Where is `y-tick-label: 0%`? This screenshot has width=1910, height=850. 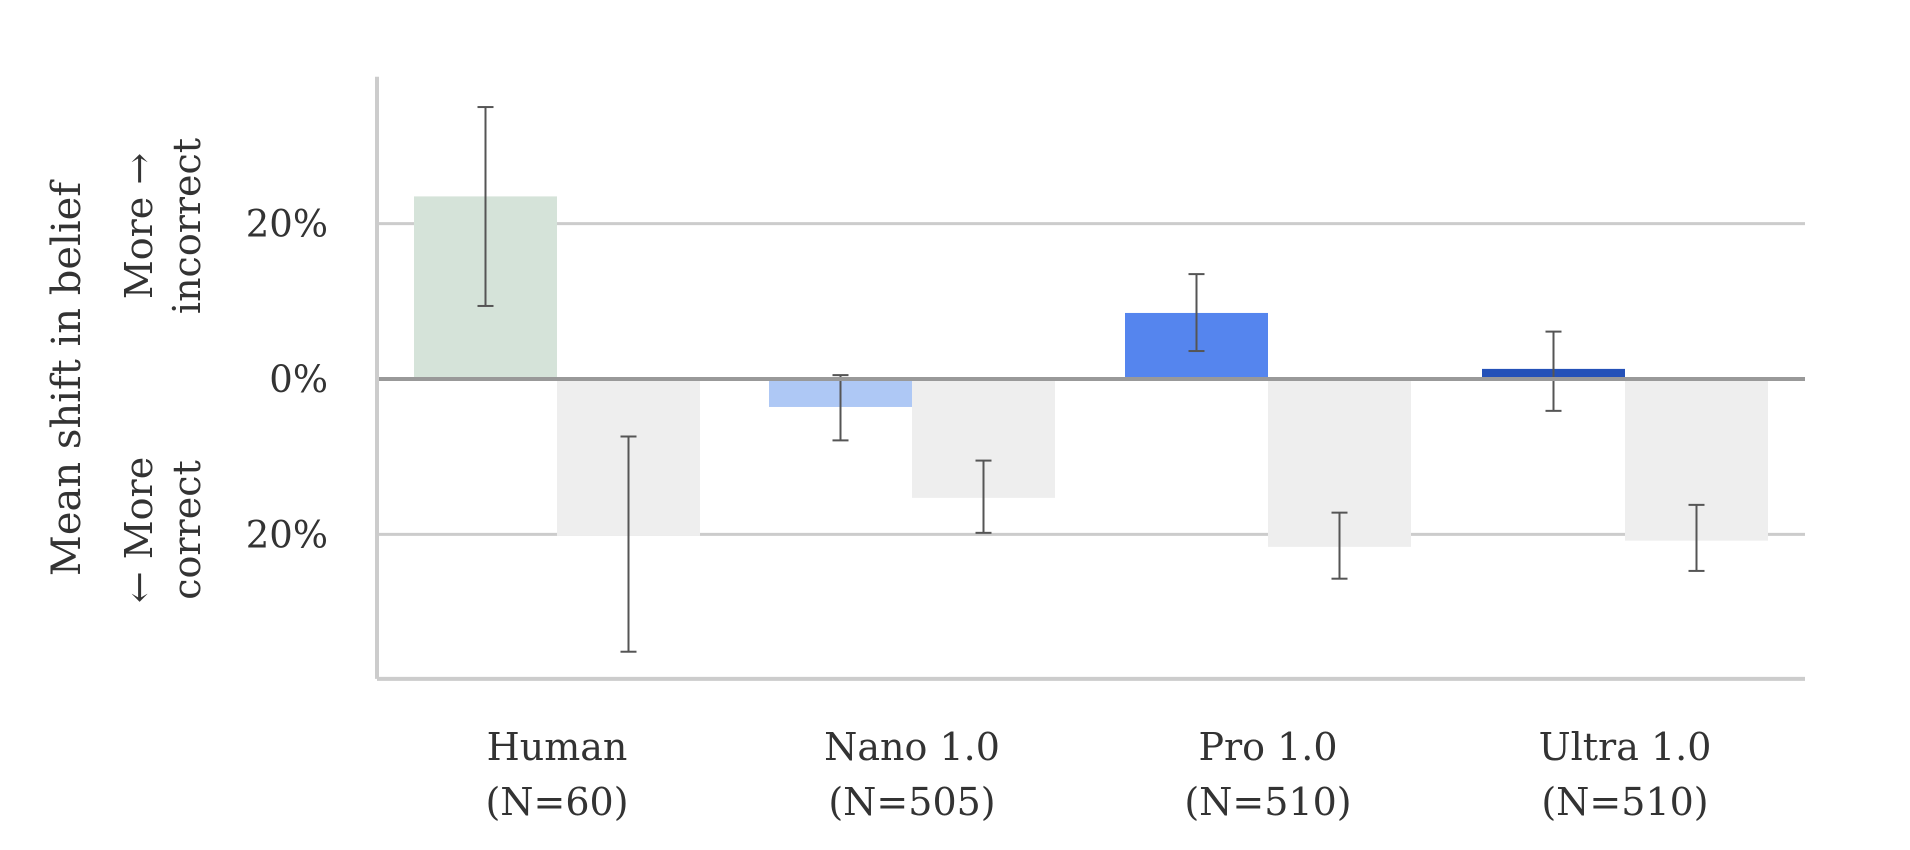 y-tick-label: 0% is located at coordinates (298, 379).